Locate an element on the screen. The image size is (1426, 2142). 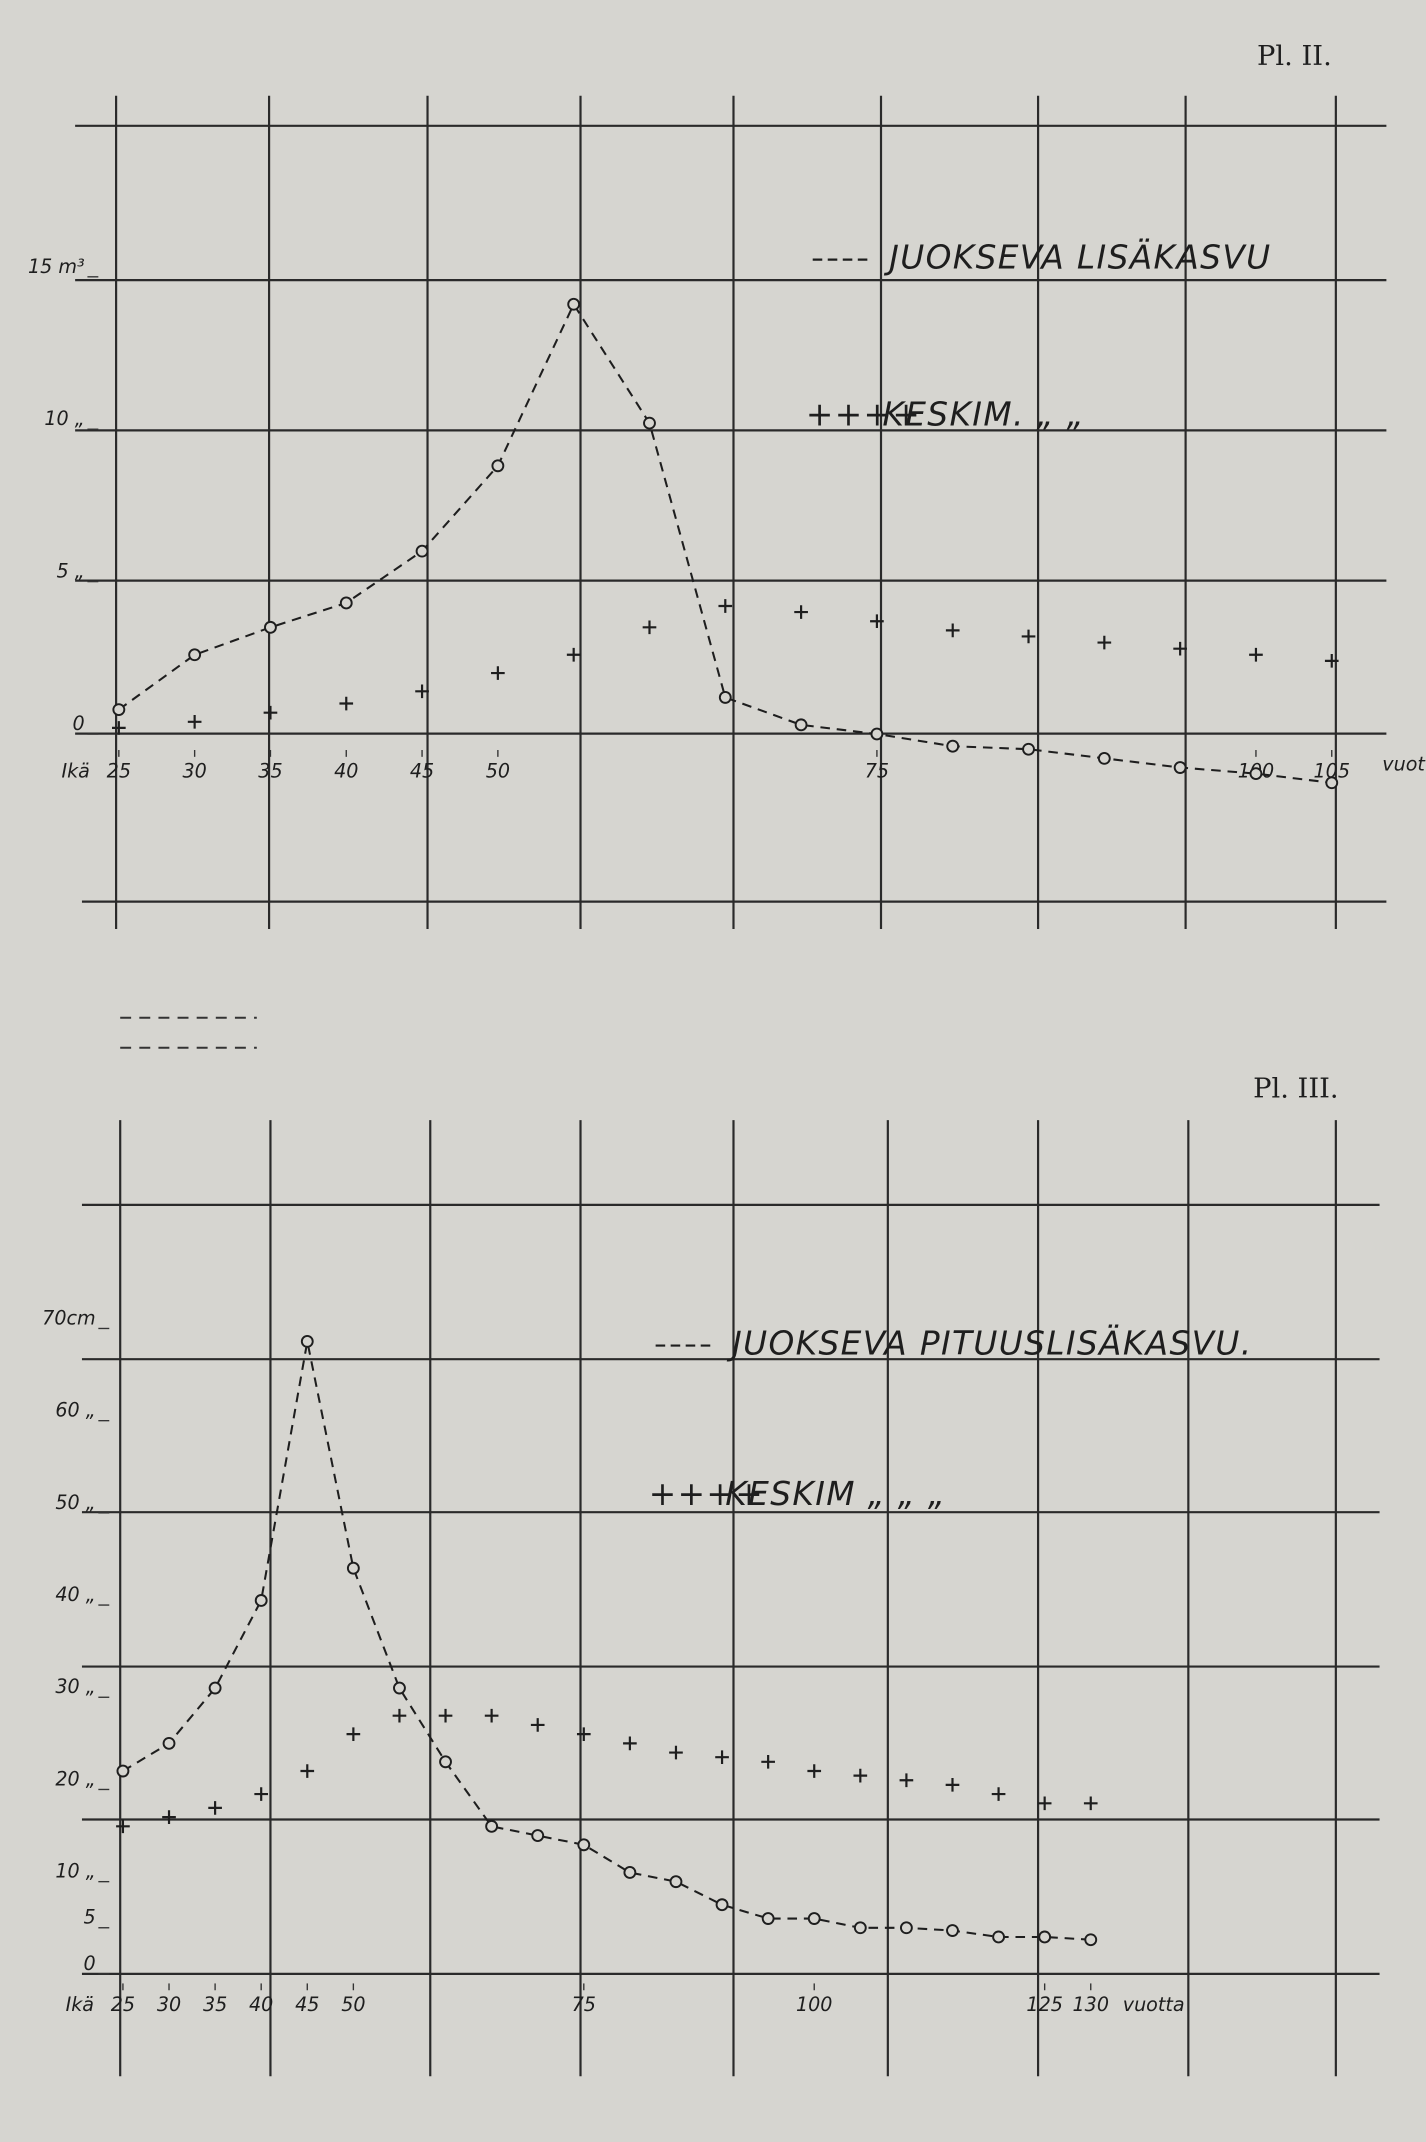
y-tick-label: 5 is located at coordinates (89, 1917).